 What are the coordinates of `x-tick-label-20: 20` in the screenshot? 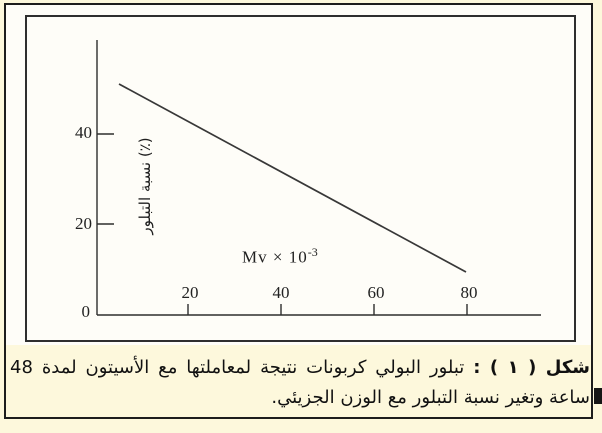 It's located at (190, 292).